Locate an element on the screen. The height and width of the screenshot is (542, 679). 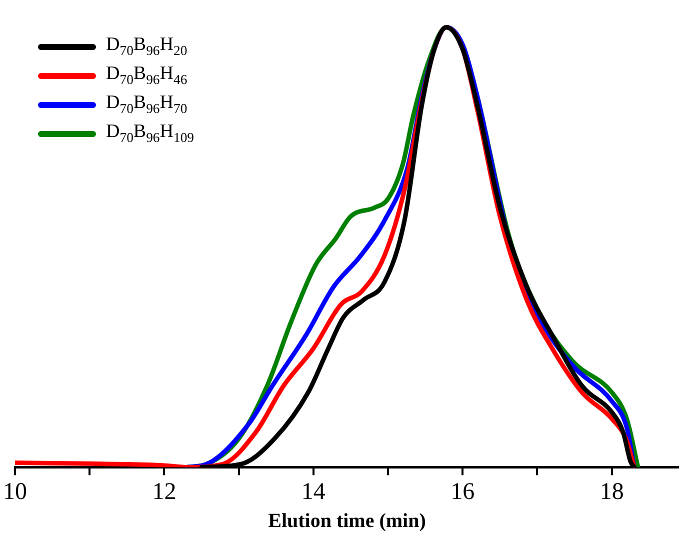
legend-label: D$_{70}$B$_{96}$H$_{46}$ is located at coordinates (147, 75).